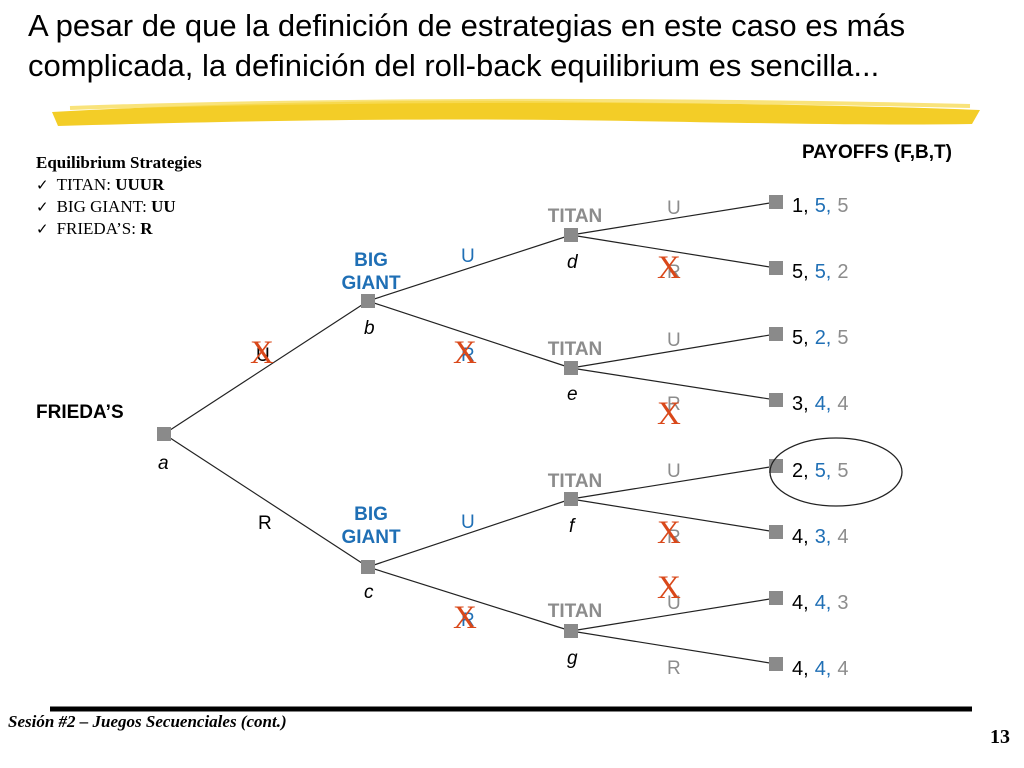 The width and height of the screenshot is (1024, 768). I want to click on equilibrium-item-friedas: ✓ FRIEDA’S: R, so click(119, 229).